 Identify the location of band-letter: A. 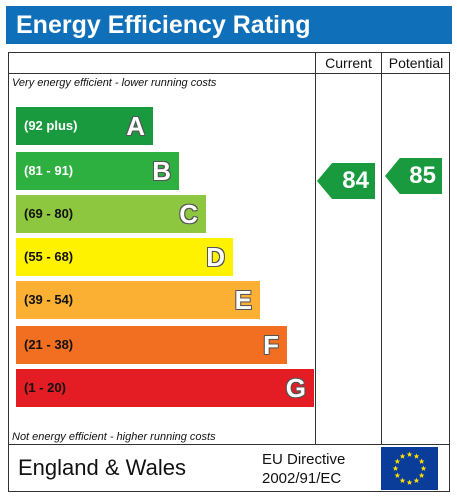
(135, 126).